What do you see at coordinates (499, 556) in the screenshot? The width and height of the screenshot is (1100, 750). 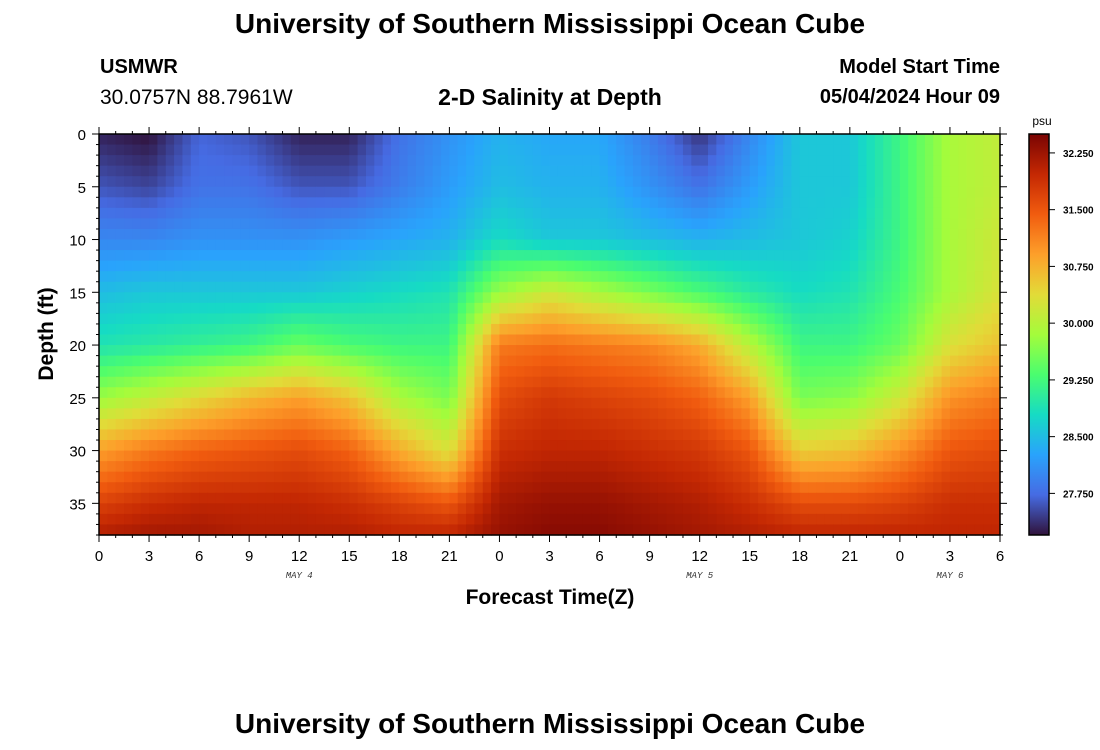 I see `x-tick-label: 0` at bounding box center [499, 556].